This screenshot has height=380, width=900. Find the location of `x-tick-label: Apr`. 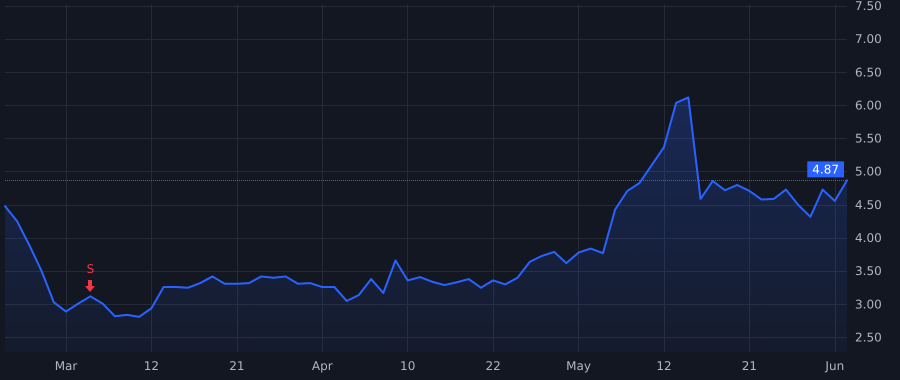

x-tick-label: Apr is located at coordinates (322, 366).